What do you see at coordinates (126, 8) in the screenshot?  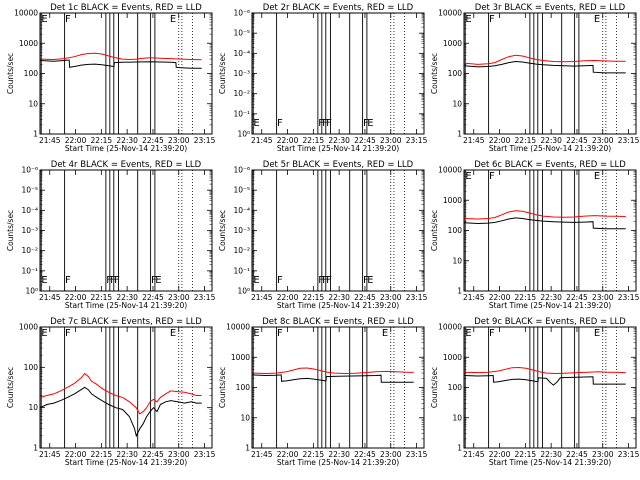 I see `panel-title: Det 1c BLACK = Events, RED = LLD` at bounding box center [126, 8].